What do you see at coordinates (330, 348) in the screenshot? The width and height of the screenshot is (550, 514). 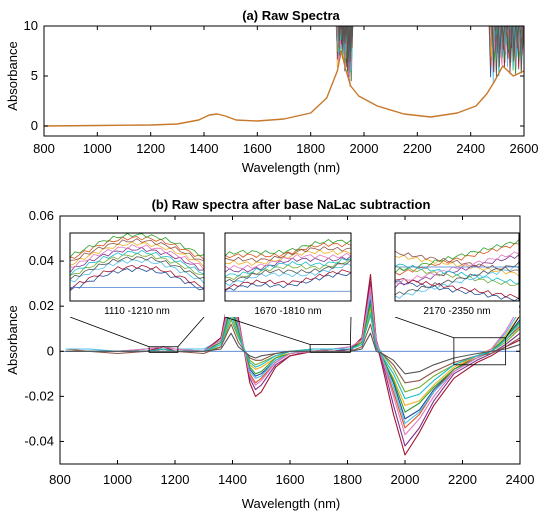 I see `inset-1-zoom-box` at bounding box center [330, 348].